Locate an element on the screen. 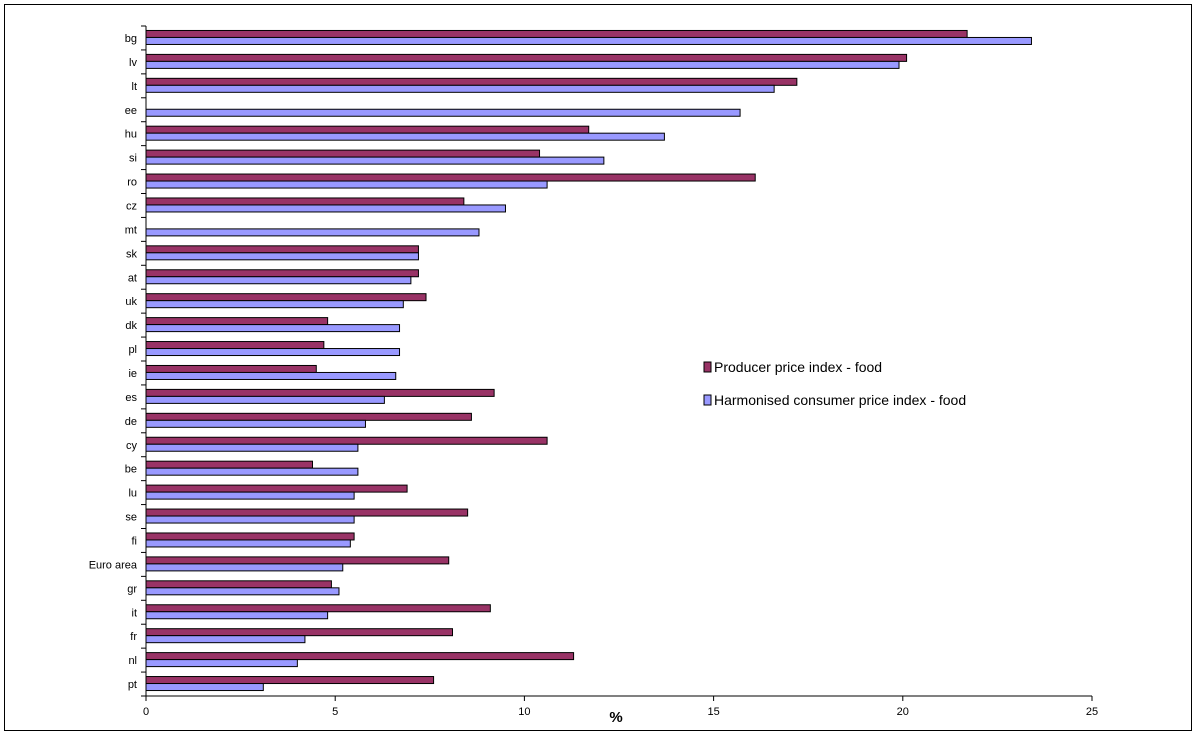 The width and height of the screenshot is (1197, 736). bar-ppi-pl is located at coordinates (235, 345).